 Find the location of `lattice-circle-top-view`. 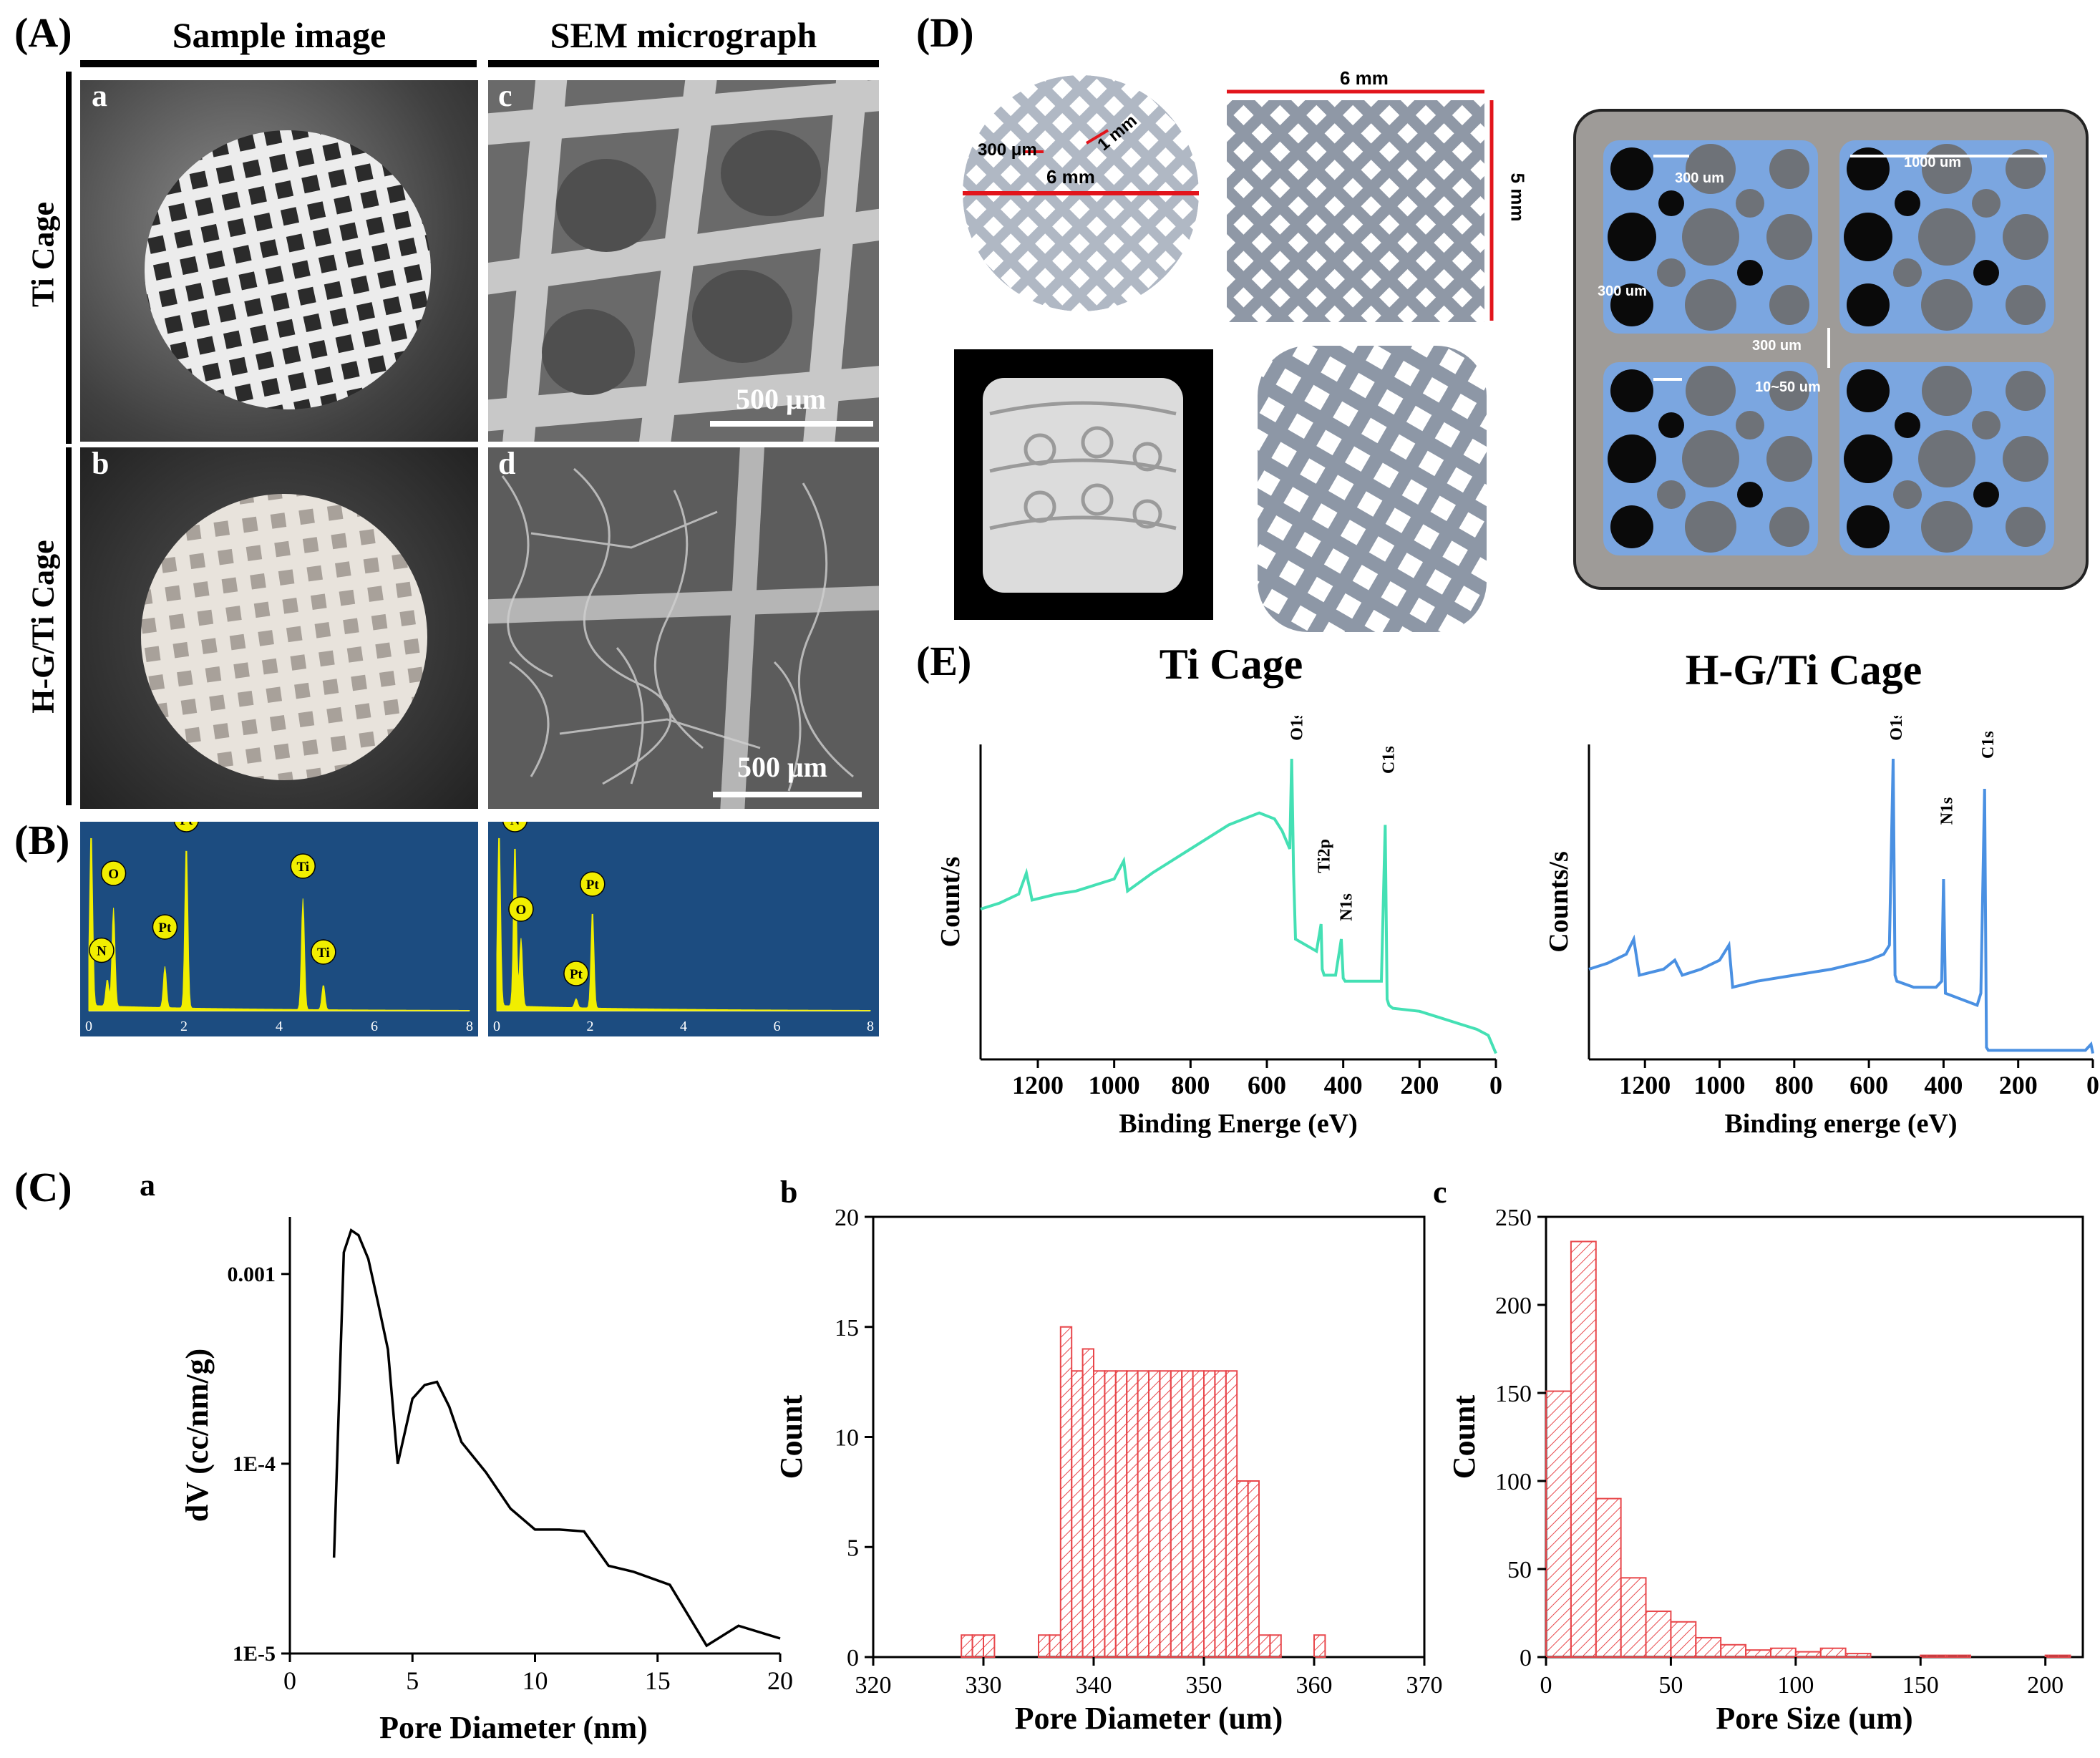

lattice-circle-top-view is located at coordinates (1081, 193).